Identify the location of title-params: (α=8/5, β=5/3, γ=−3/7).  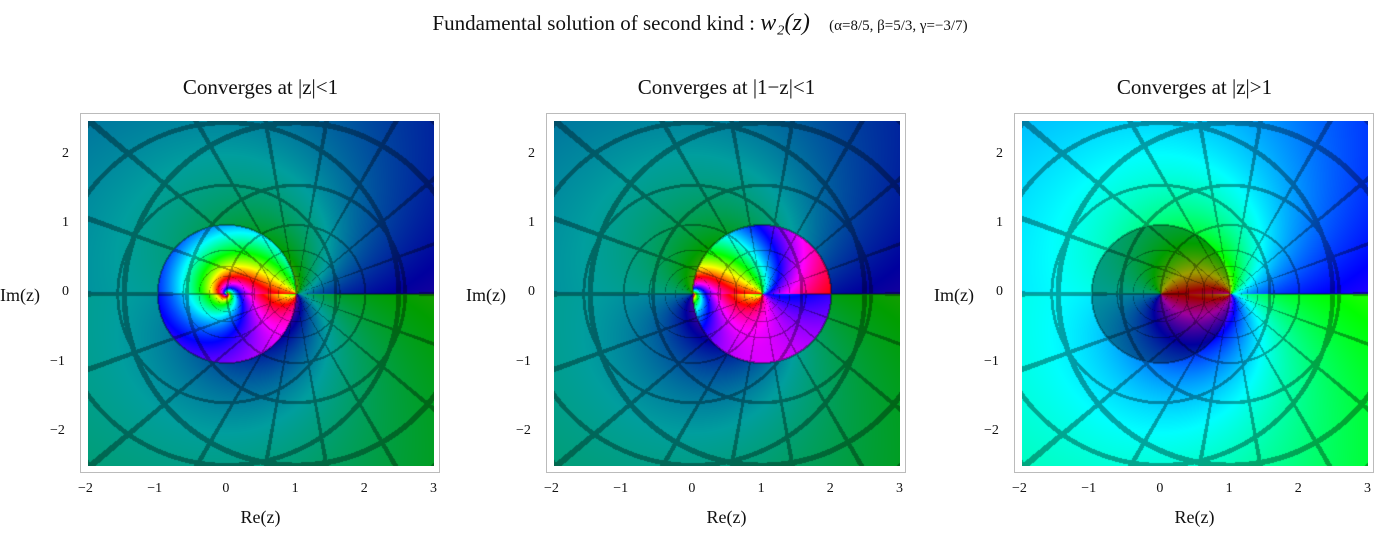
(898, 26).